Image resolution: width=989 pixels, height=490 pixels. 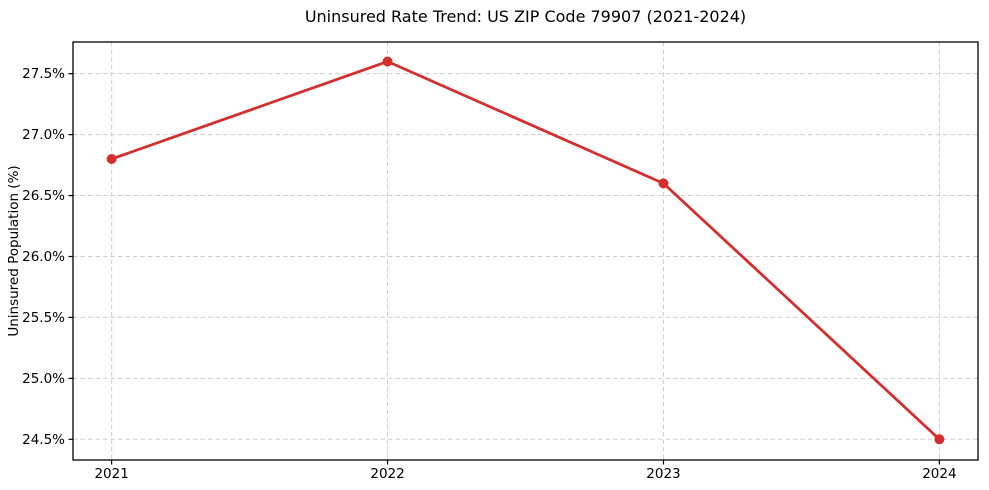 I want to click on y-tick-label: 27.5%, so click(x=43, y=74).